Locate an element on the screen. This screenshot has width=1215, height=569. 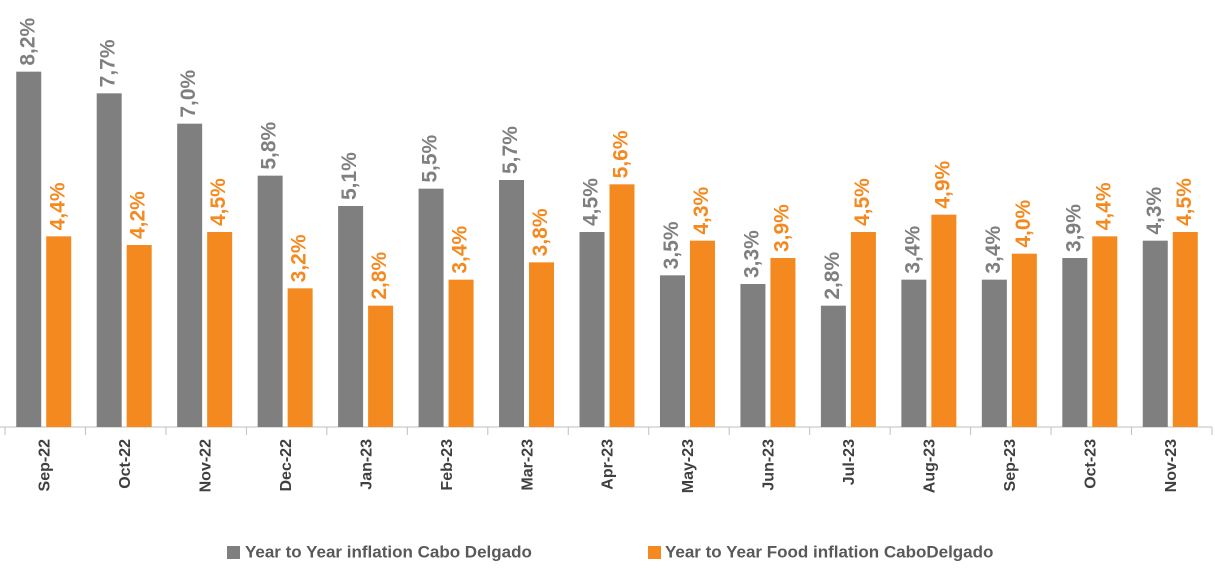
legend-label: Year to Year inflation Cabo Delgado is located at coordinates (388, 551).